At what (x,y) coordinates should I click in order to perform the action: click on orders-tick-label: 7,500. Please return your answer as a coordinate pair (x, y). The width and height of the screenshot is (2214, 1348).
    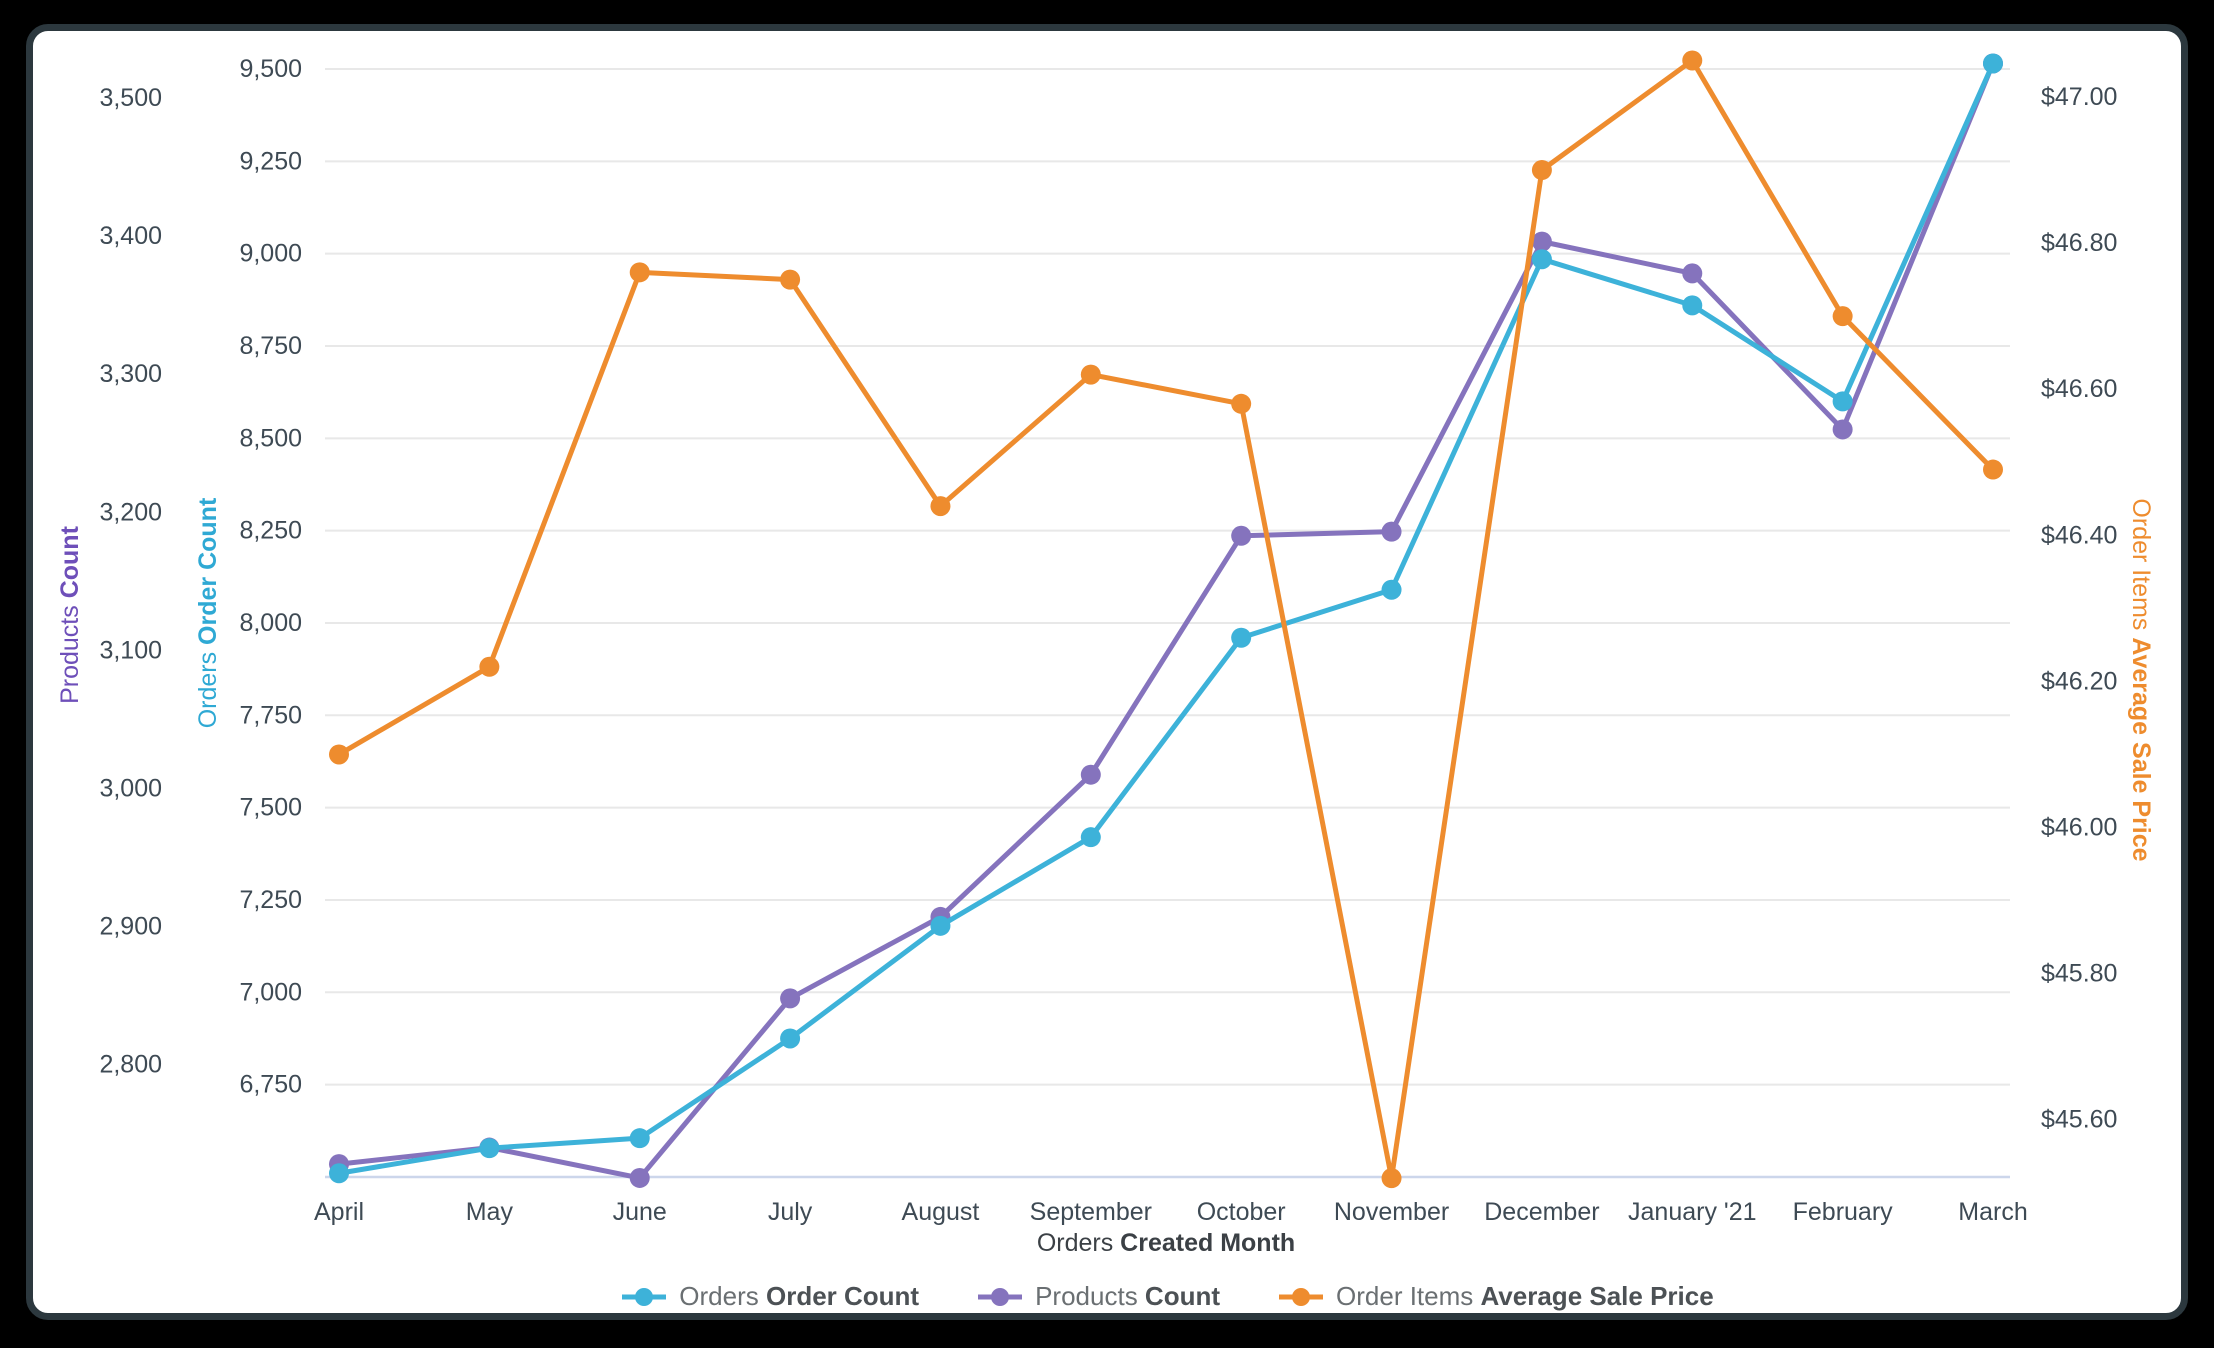
    Looking at the image, I should click on (270, 808).